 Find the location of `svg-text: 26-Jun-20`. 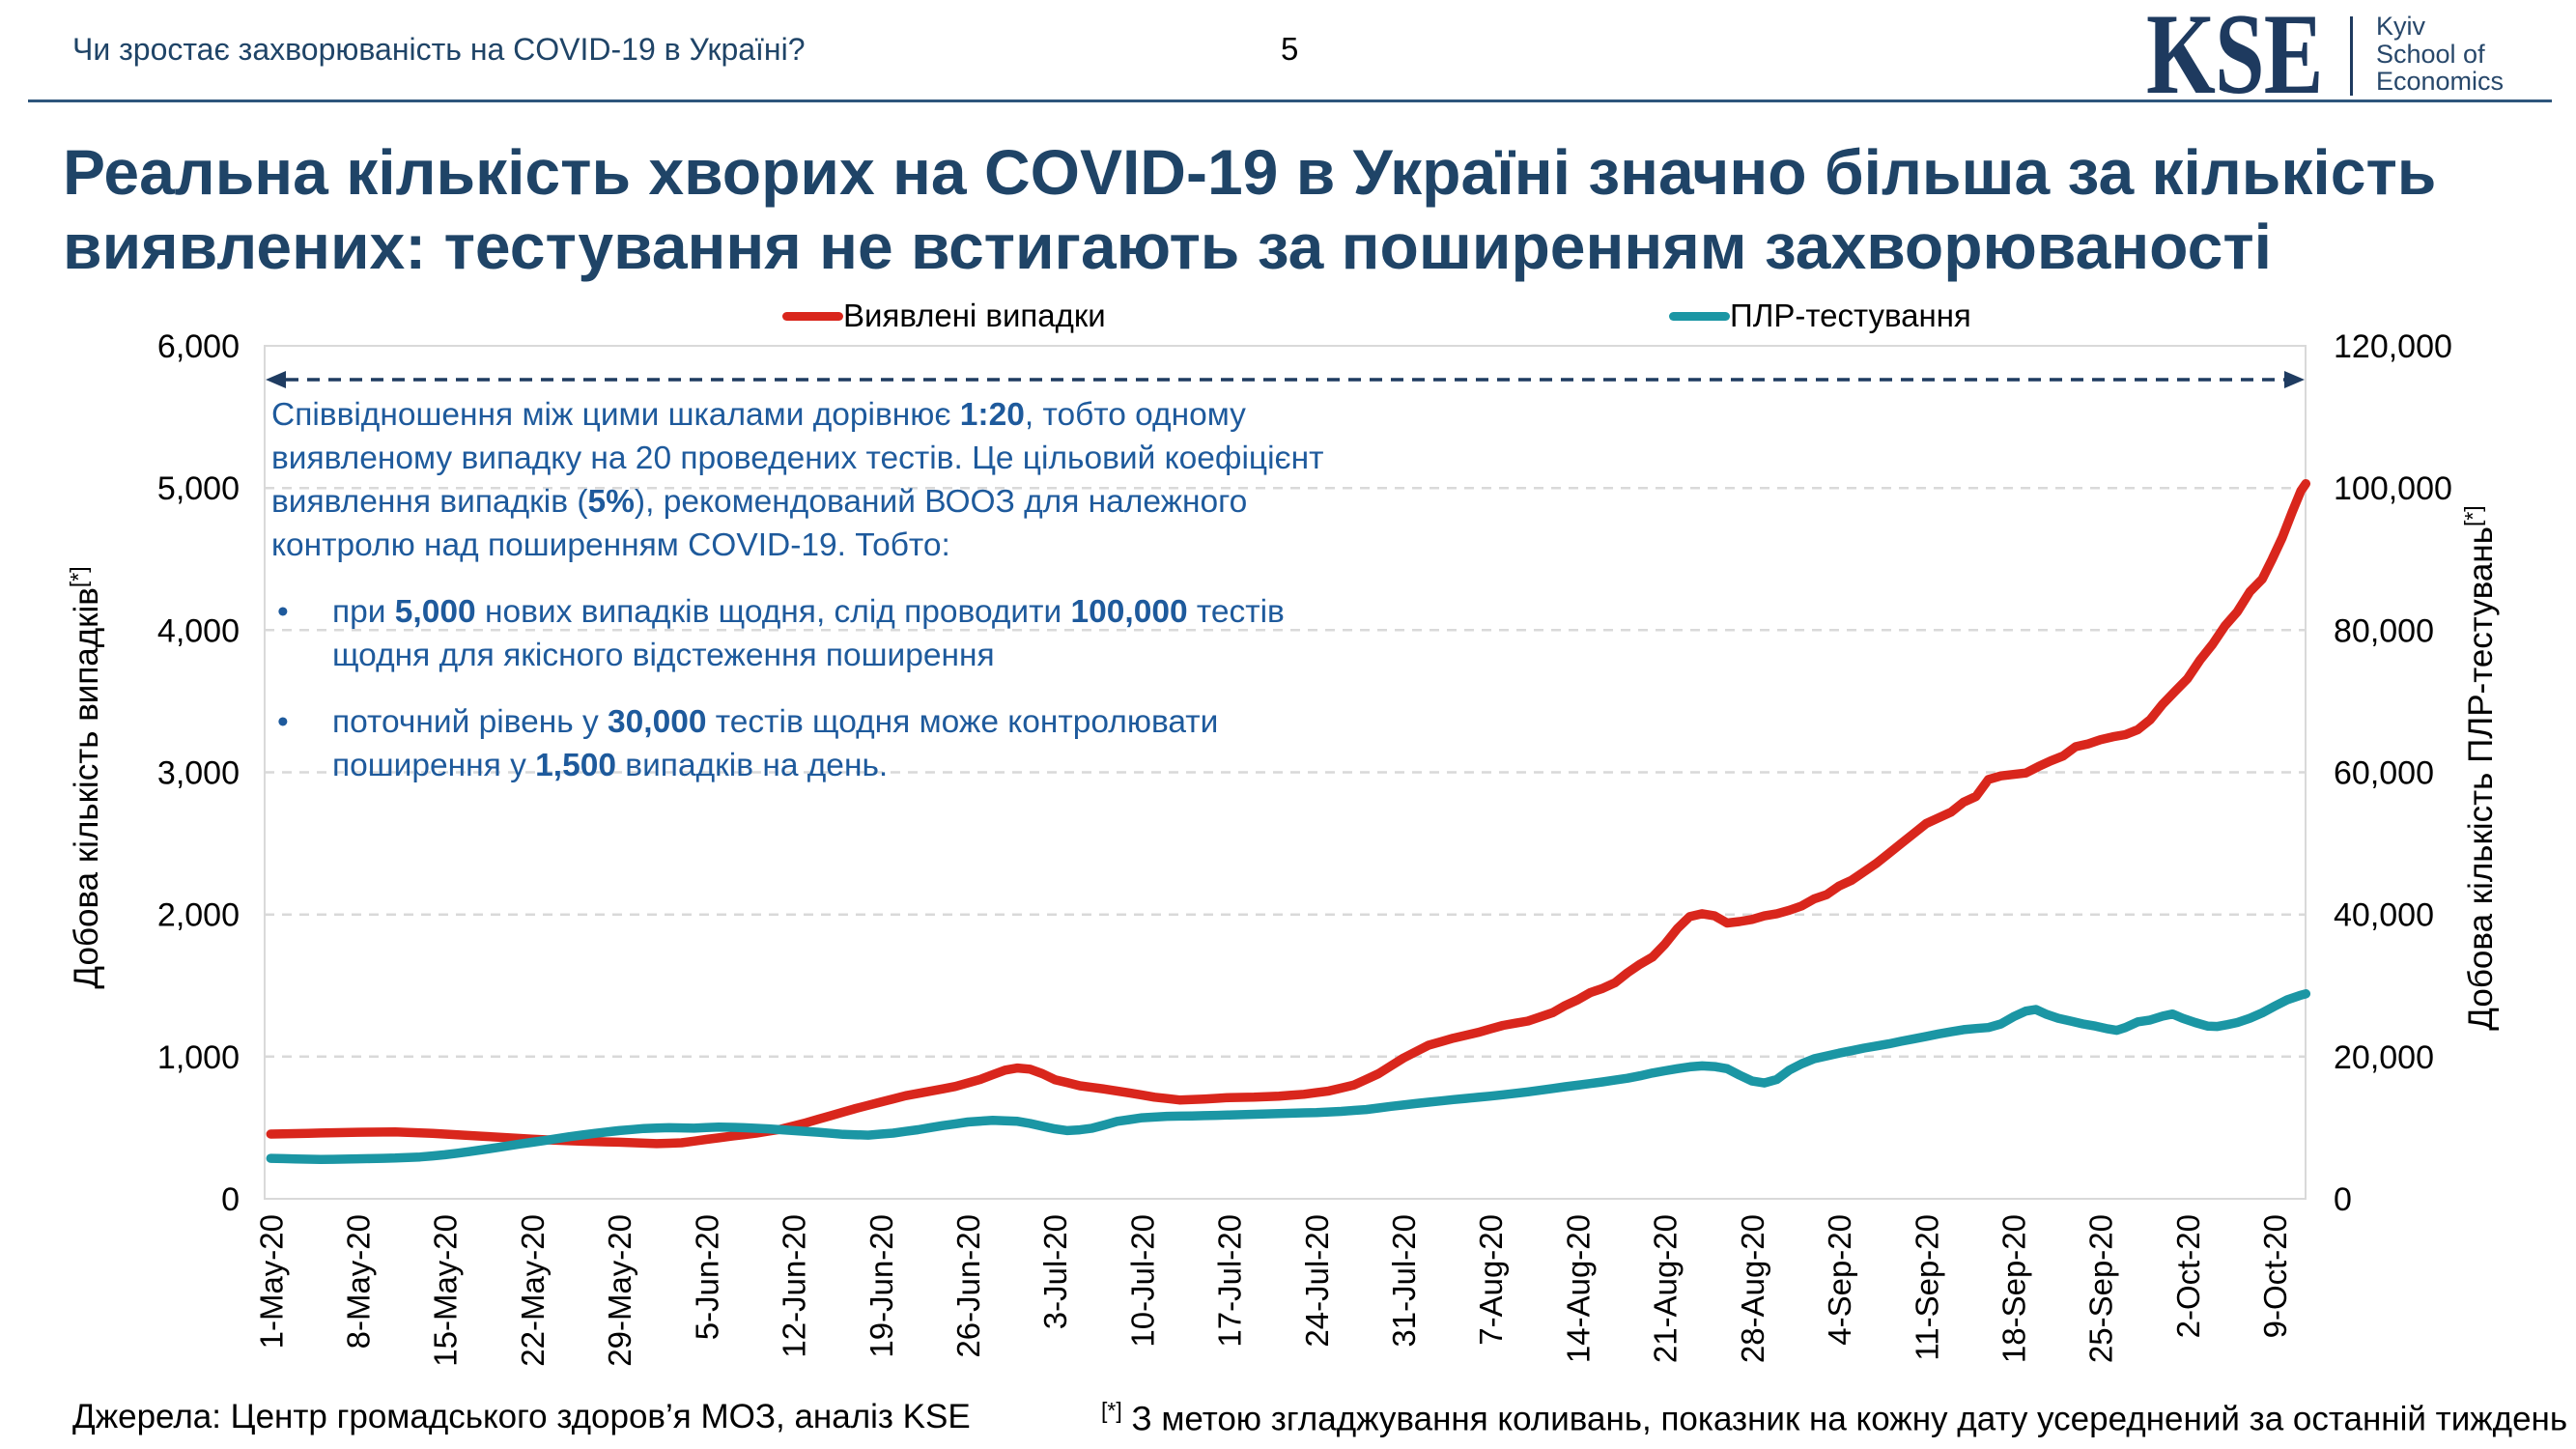

svg-text: 26-Jun-20 is located at coordinates (968, 1286).